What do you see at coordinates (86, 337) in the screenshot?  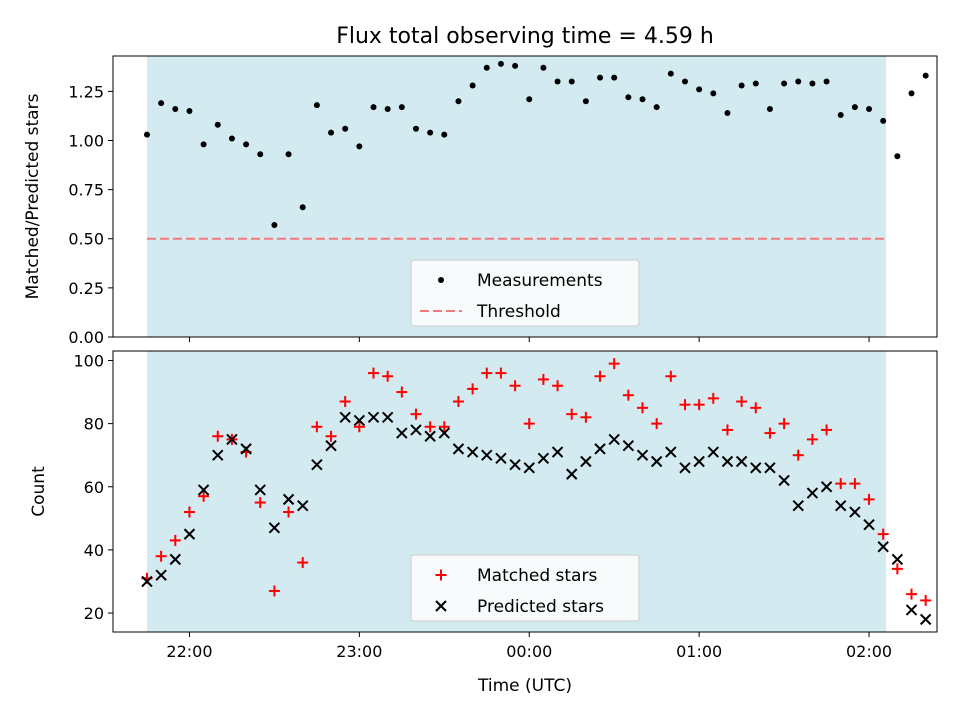 I see `y-tick-label: 0.00` at bounding box center [86, 337].